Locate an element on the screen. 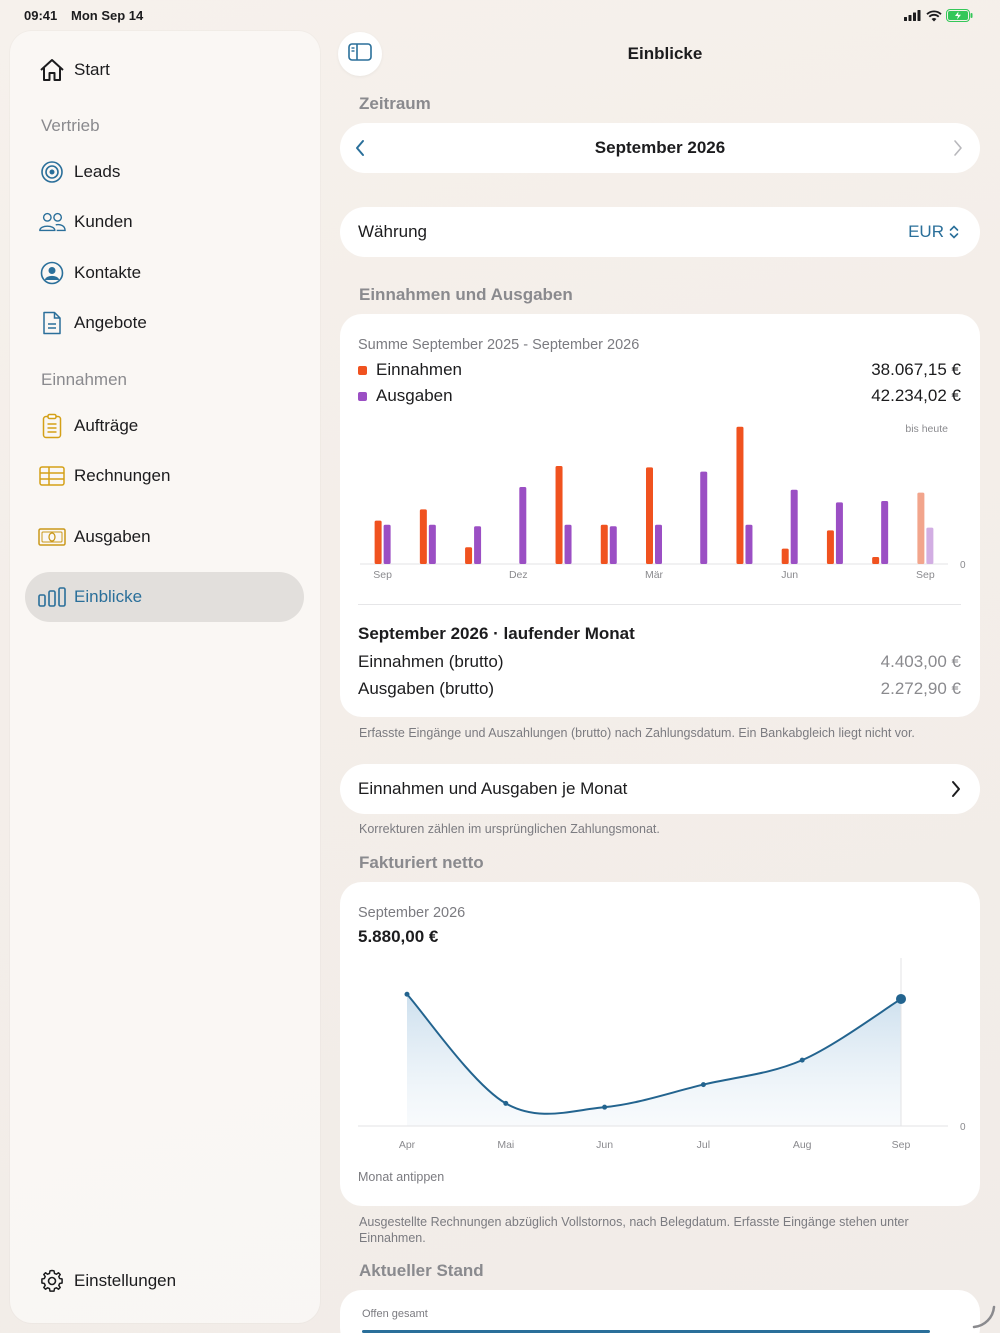  line-point-Jul is located at coordinates (703, 1085).